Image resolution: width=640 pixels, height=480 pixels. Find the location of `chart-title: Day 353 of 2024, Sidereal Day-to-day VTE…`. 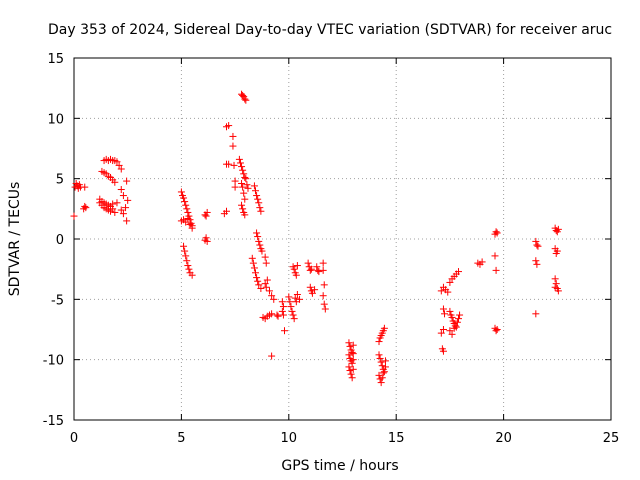

chart-title: Day 353 of 2024, Sidereal Day-to-day VTE… is located at coordinates (330, 30).